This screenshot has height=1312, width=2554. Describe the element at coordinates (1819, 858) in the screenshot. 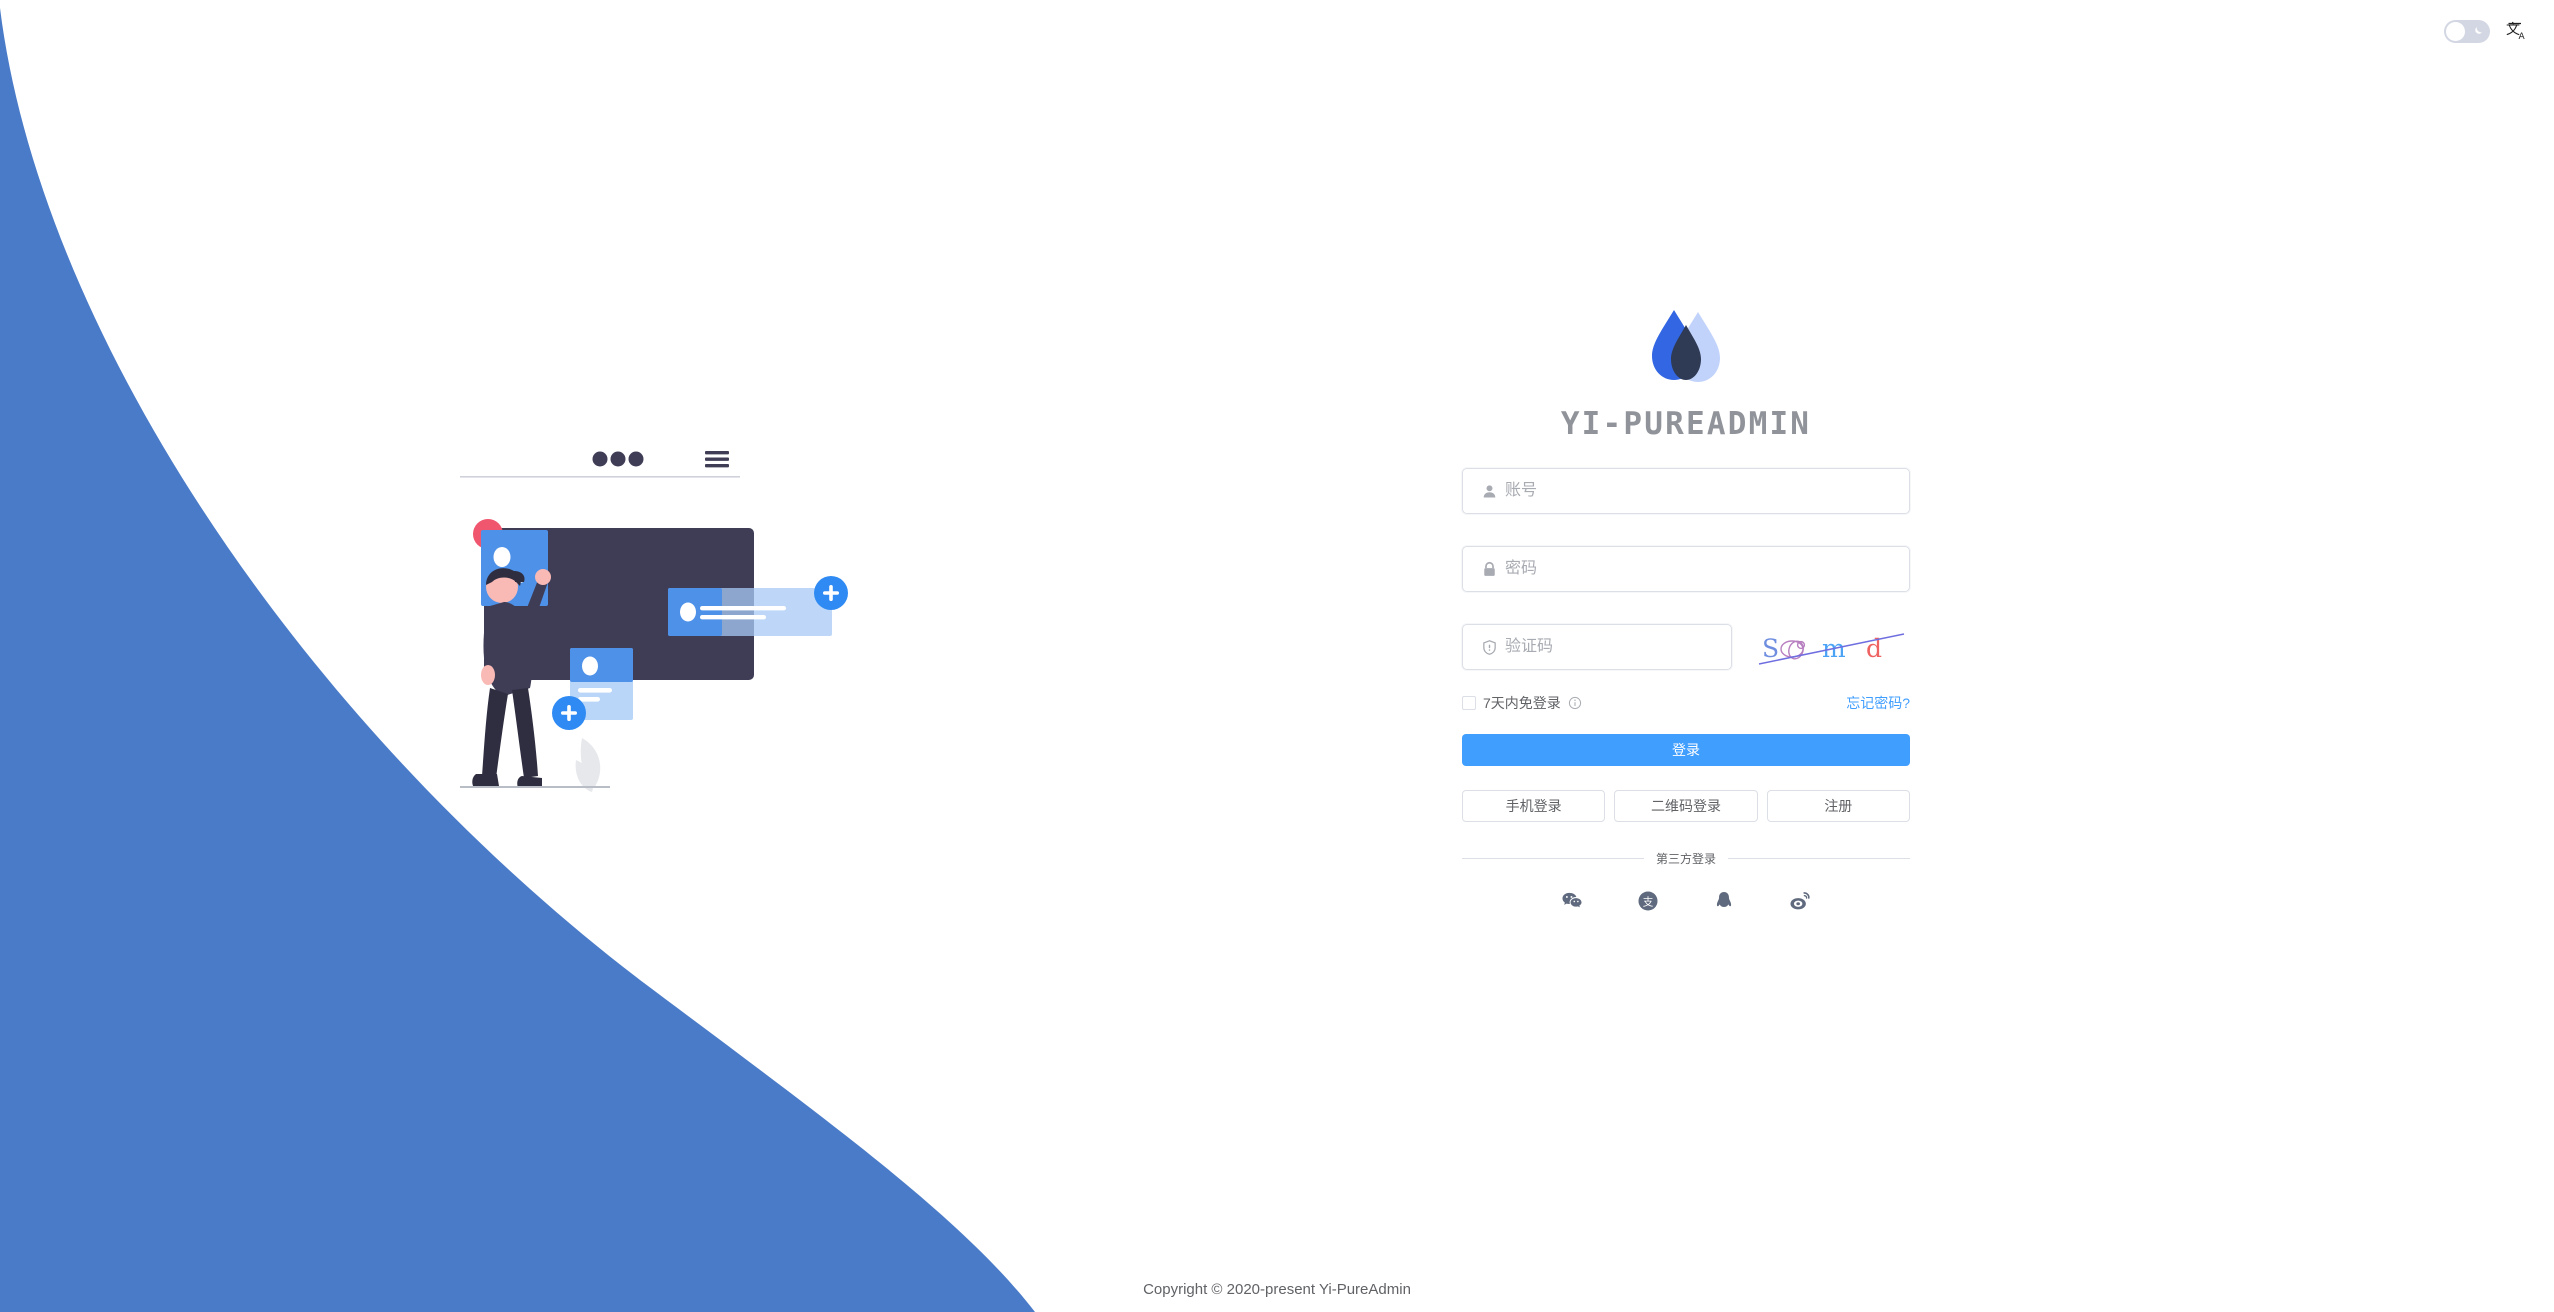

I see `divider-line-right` at that location.